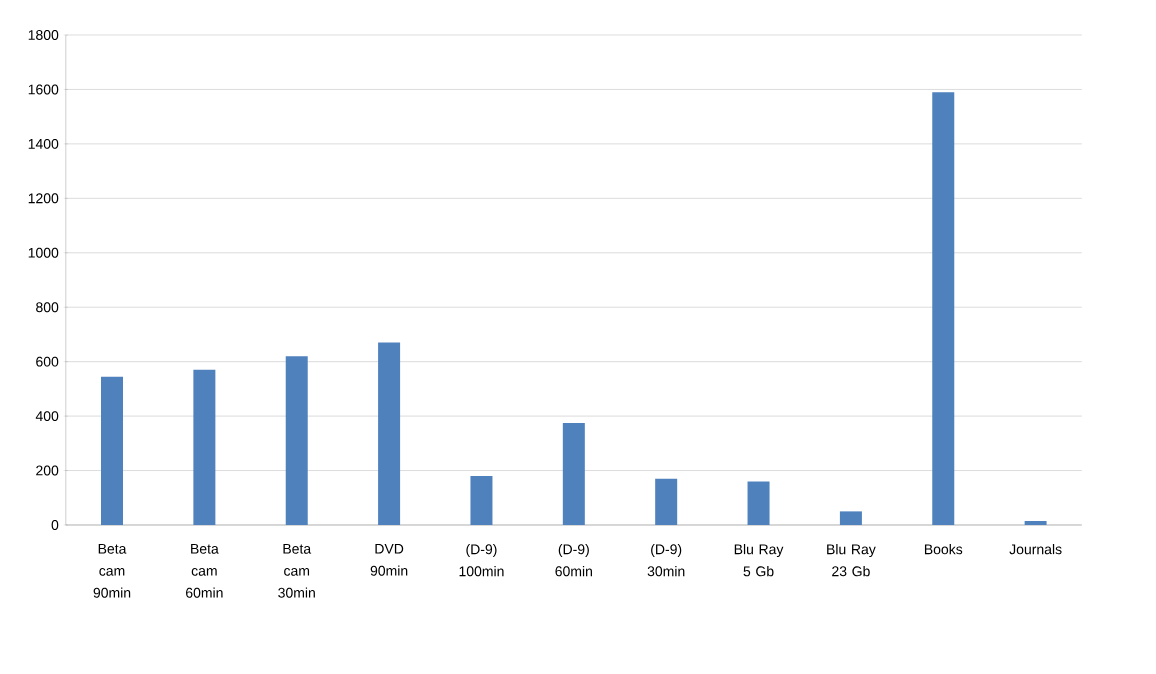 This screenshot has width=1156, height=674. I want to click on y-tick-label: 0, so click(55, 525).